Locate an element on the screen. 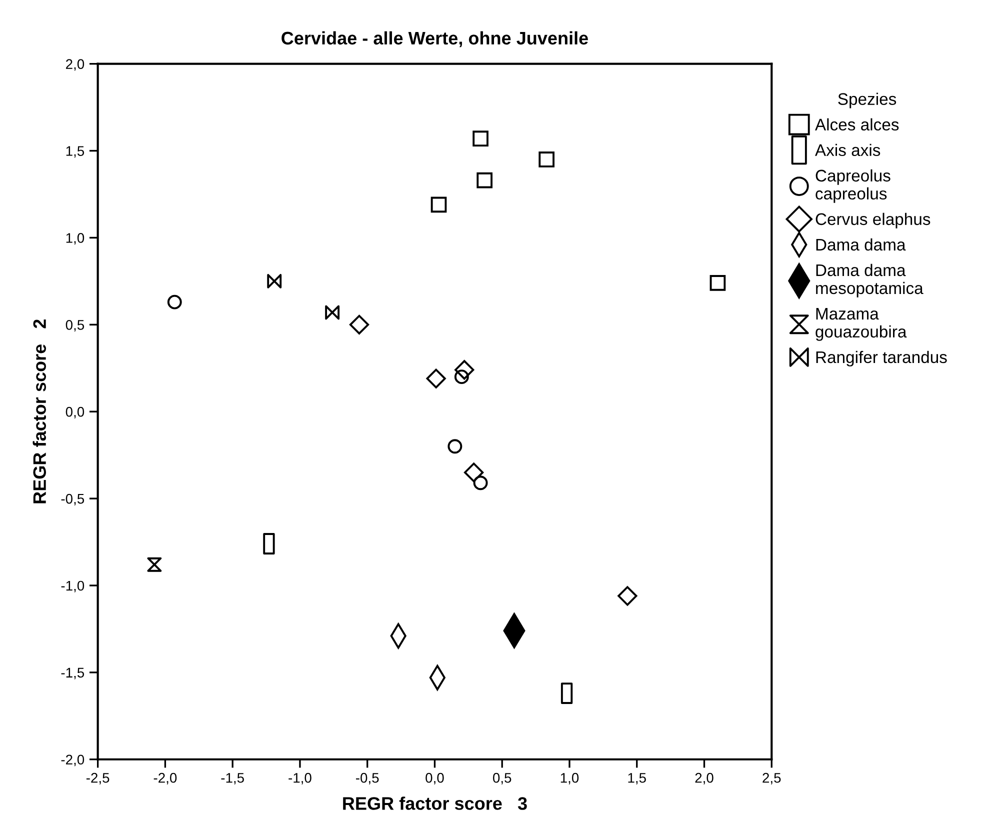 This screenshot has width=988, height=829. legend-label: Alces alces is located at coordinates (856, 124).